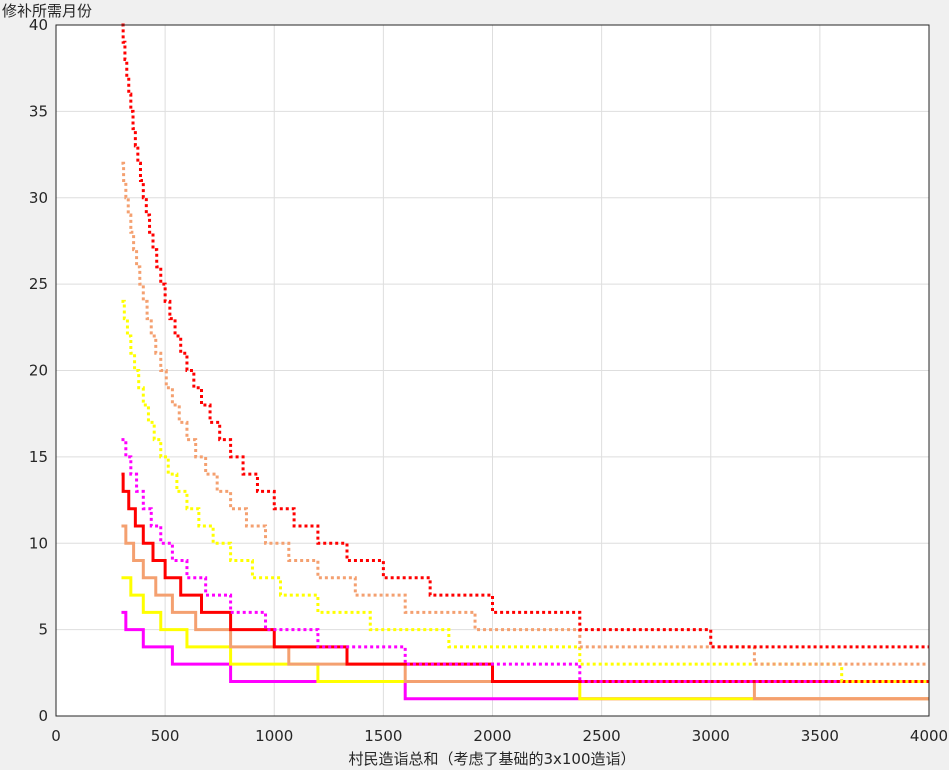 This screenshot has height=770, width=949. I want to click on y-tick-label: 10, so click(38, 543).